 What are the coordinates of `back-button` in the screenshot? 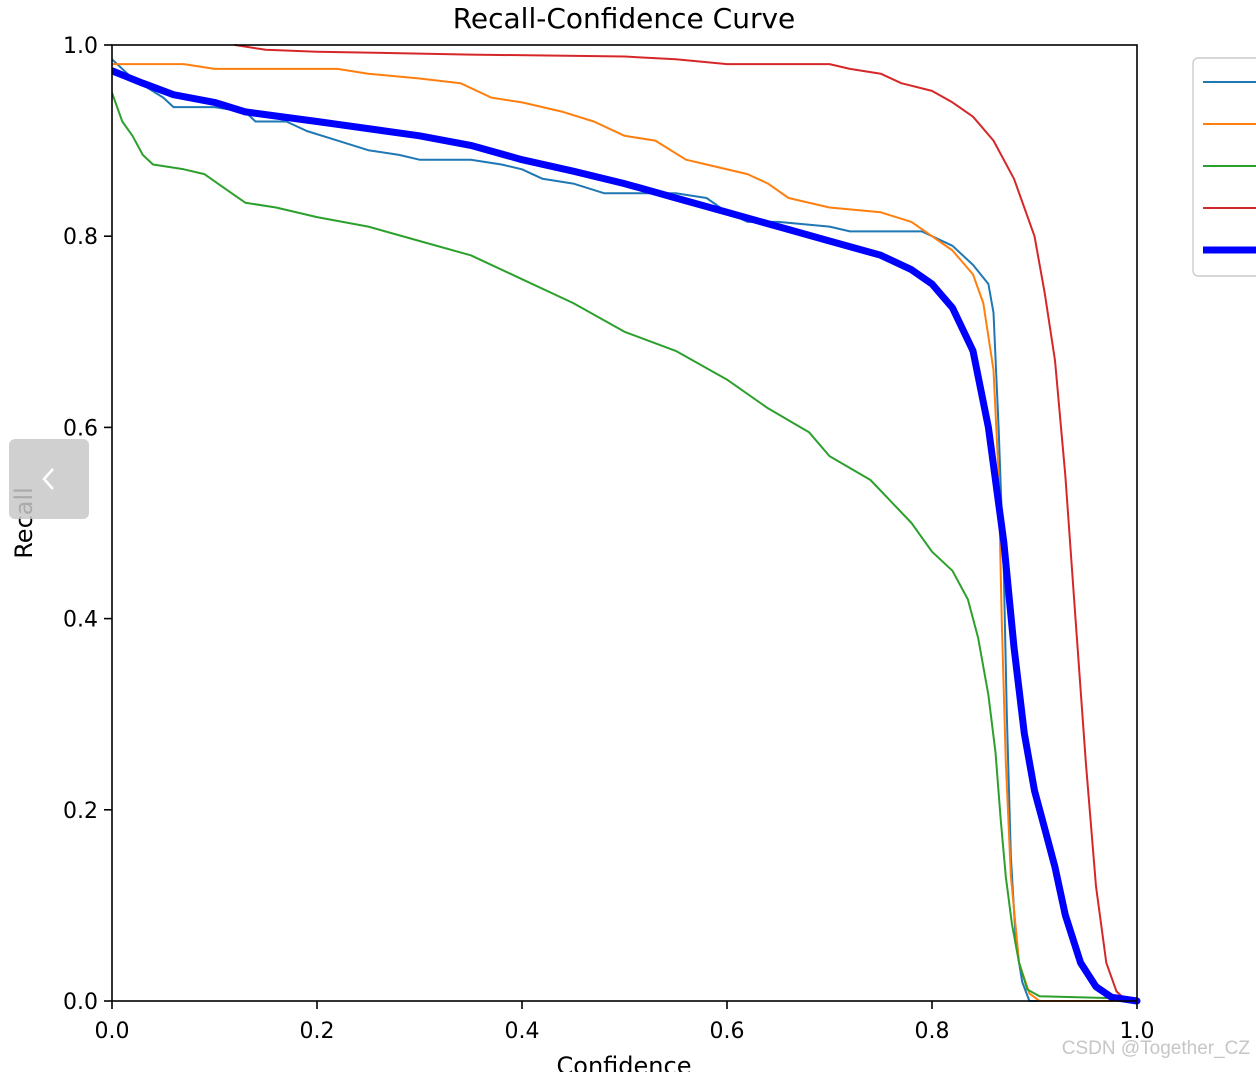 It's located at (49, 479).